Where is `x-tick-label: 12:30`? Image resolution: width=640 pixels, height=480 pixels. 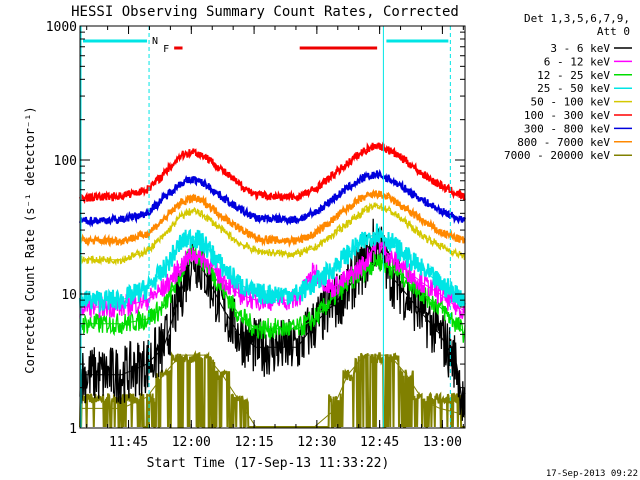 x-tick-label: 12:30 is located at coordinates (316, 442).